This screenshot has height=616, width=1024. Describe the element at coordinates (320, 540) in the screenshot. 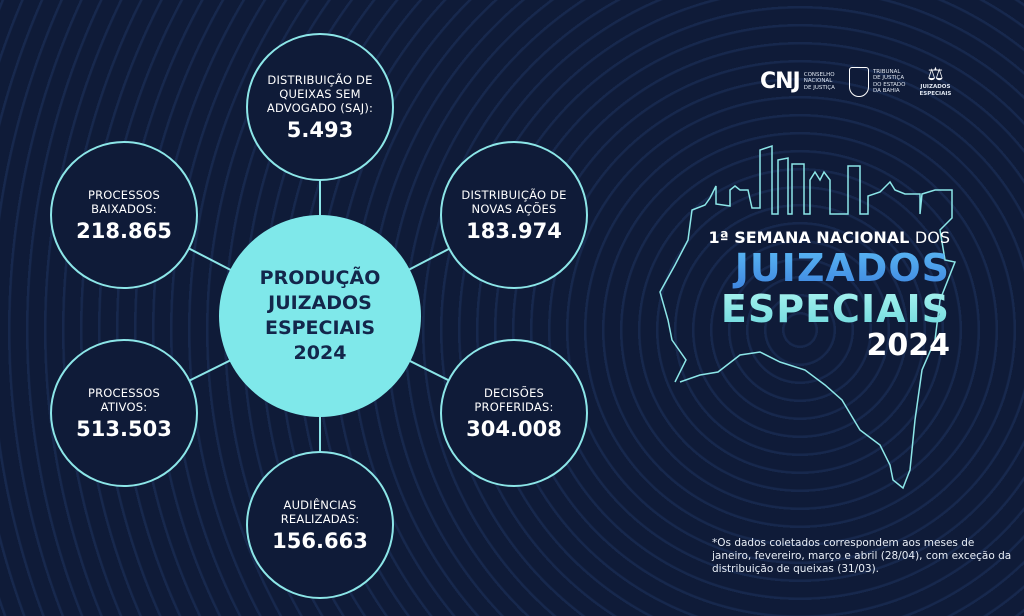

I see `stat-value: 156.663` at that location.